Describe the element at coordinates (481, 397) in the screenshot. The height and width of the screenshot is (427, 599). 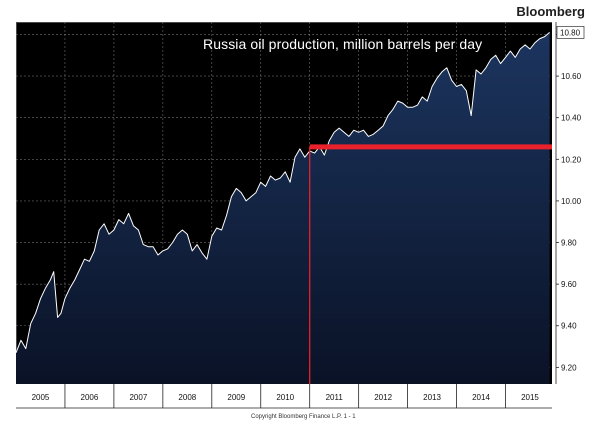
I see `x-tick-label: 2014` at that location.